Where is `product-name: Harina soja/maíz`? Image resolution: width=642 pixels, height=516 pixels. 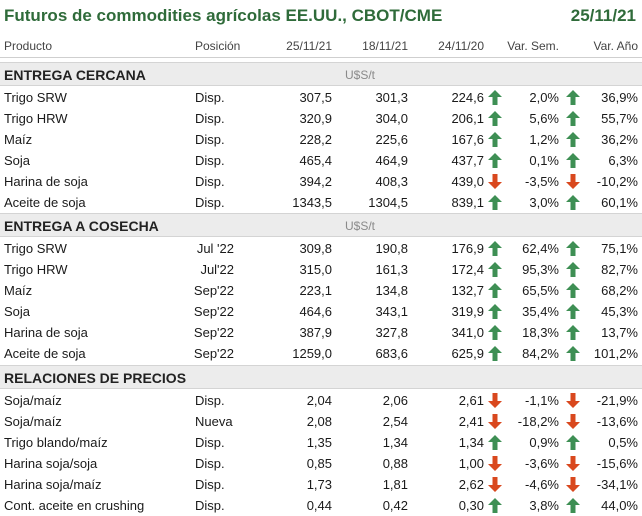
product-name: Harina soja/maíz is located at coordinates (53, 484).